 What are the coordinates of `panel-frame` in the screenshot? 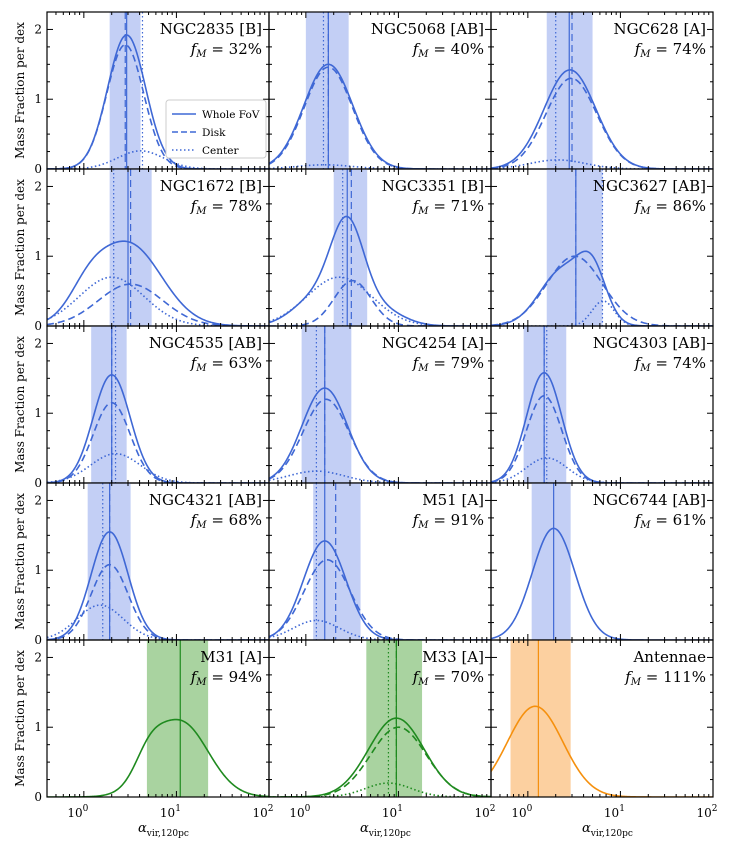 It's located at (602, 718).